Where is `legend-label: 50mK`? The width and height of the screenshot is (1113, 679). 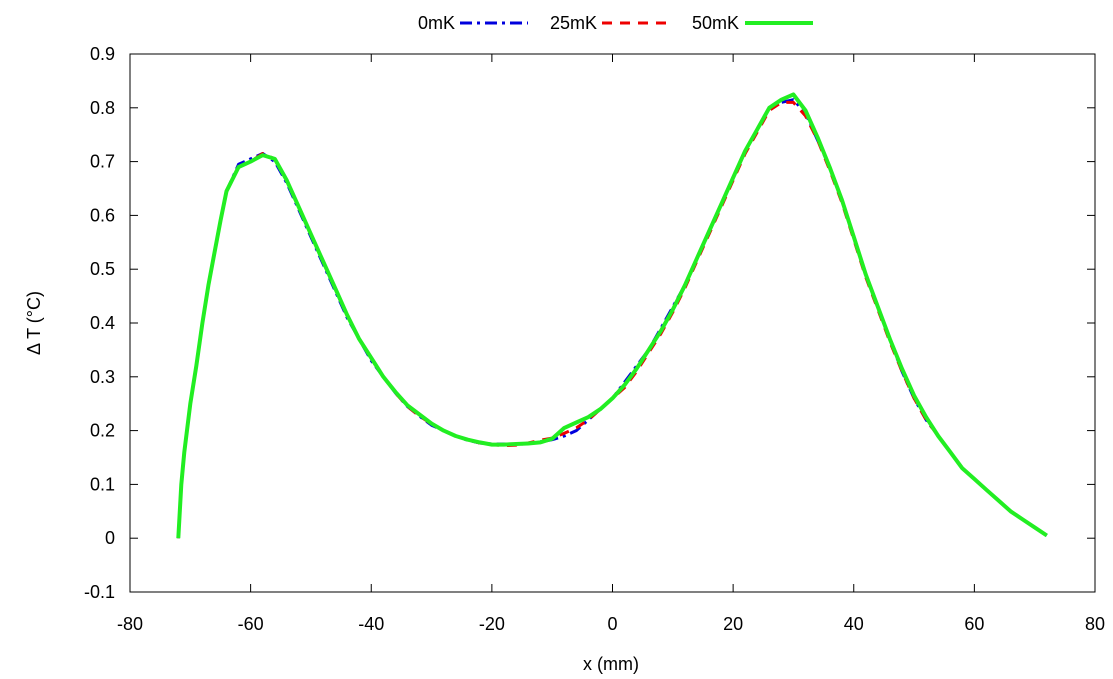 legend-label: 50mK is located at coordinates (715, 23).